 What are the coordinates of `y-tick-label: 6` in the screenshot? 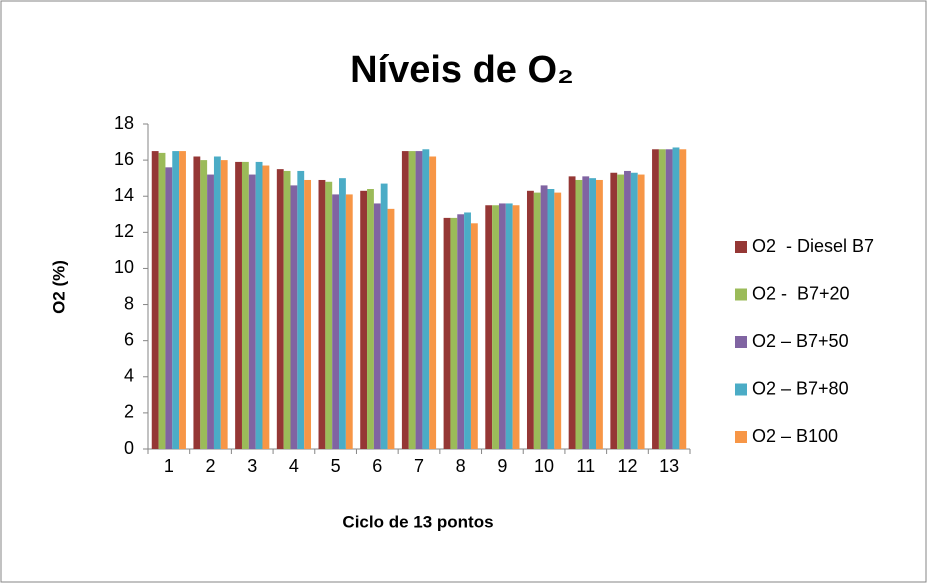 It's located at (129, 339).